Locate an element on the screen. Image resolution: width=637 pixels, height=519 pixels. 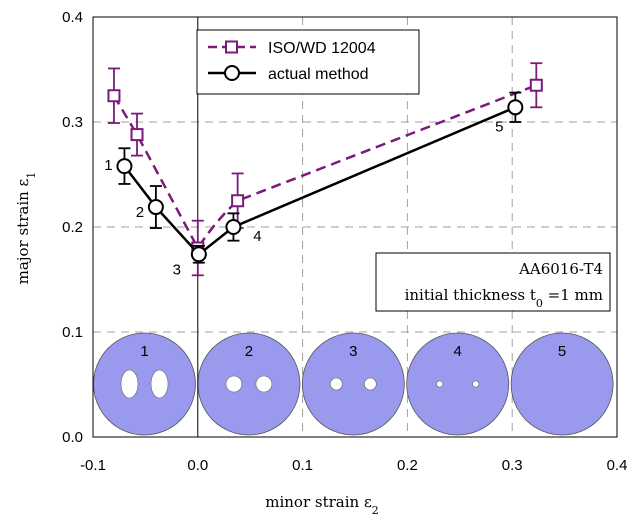
specimen-label: 2 is located at coordinates (249, 351).